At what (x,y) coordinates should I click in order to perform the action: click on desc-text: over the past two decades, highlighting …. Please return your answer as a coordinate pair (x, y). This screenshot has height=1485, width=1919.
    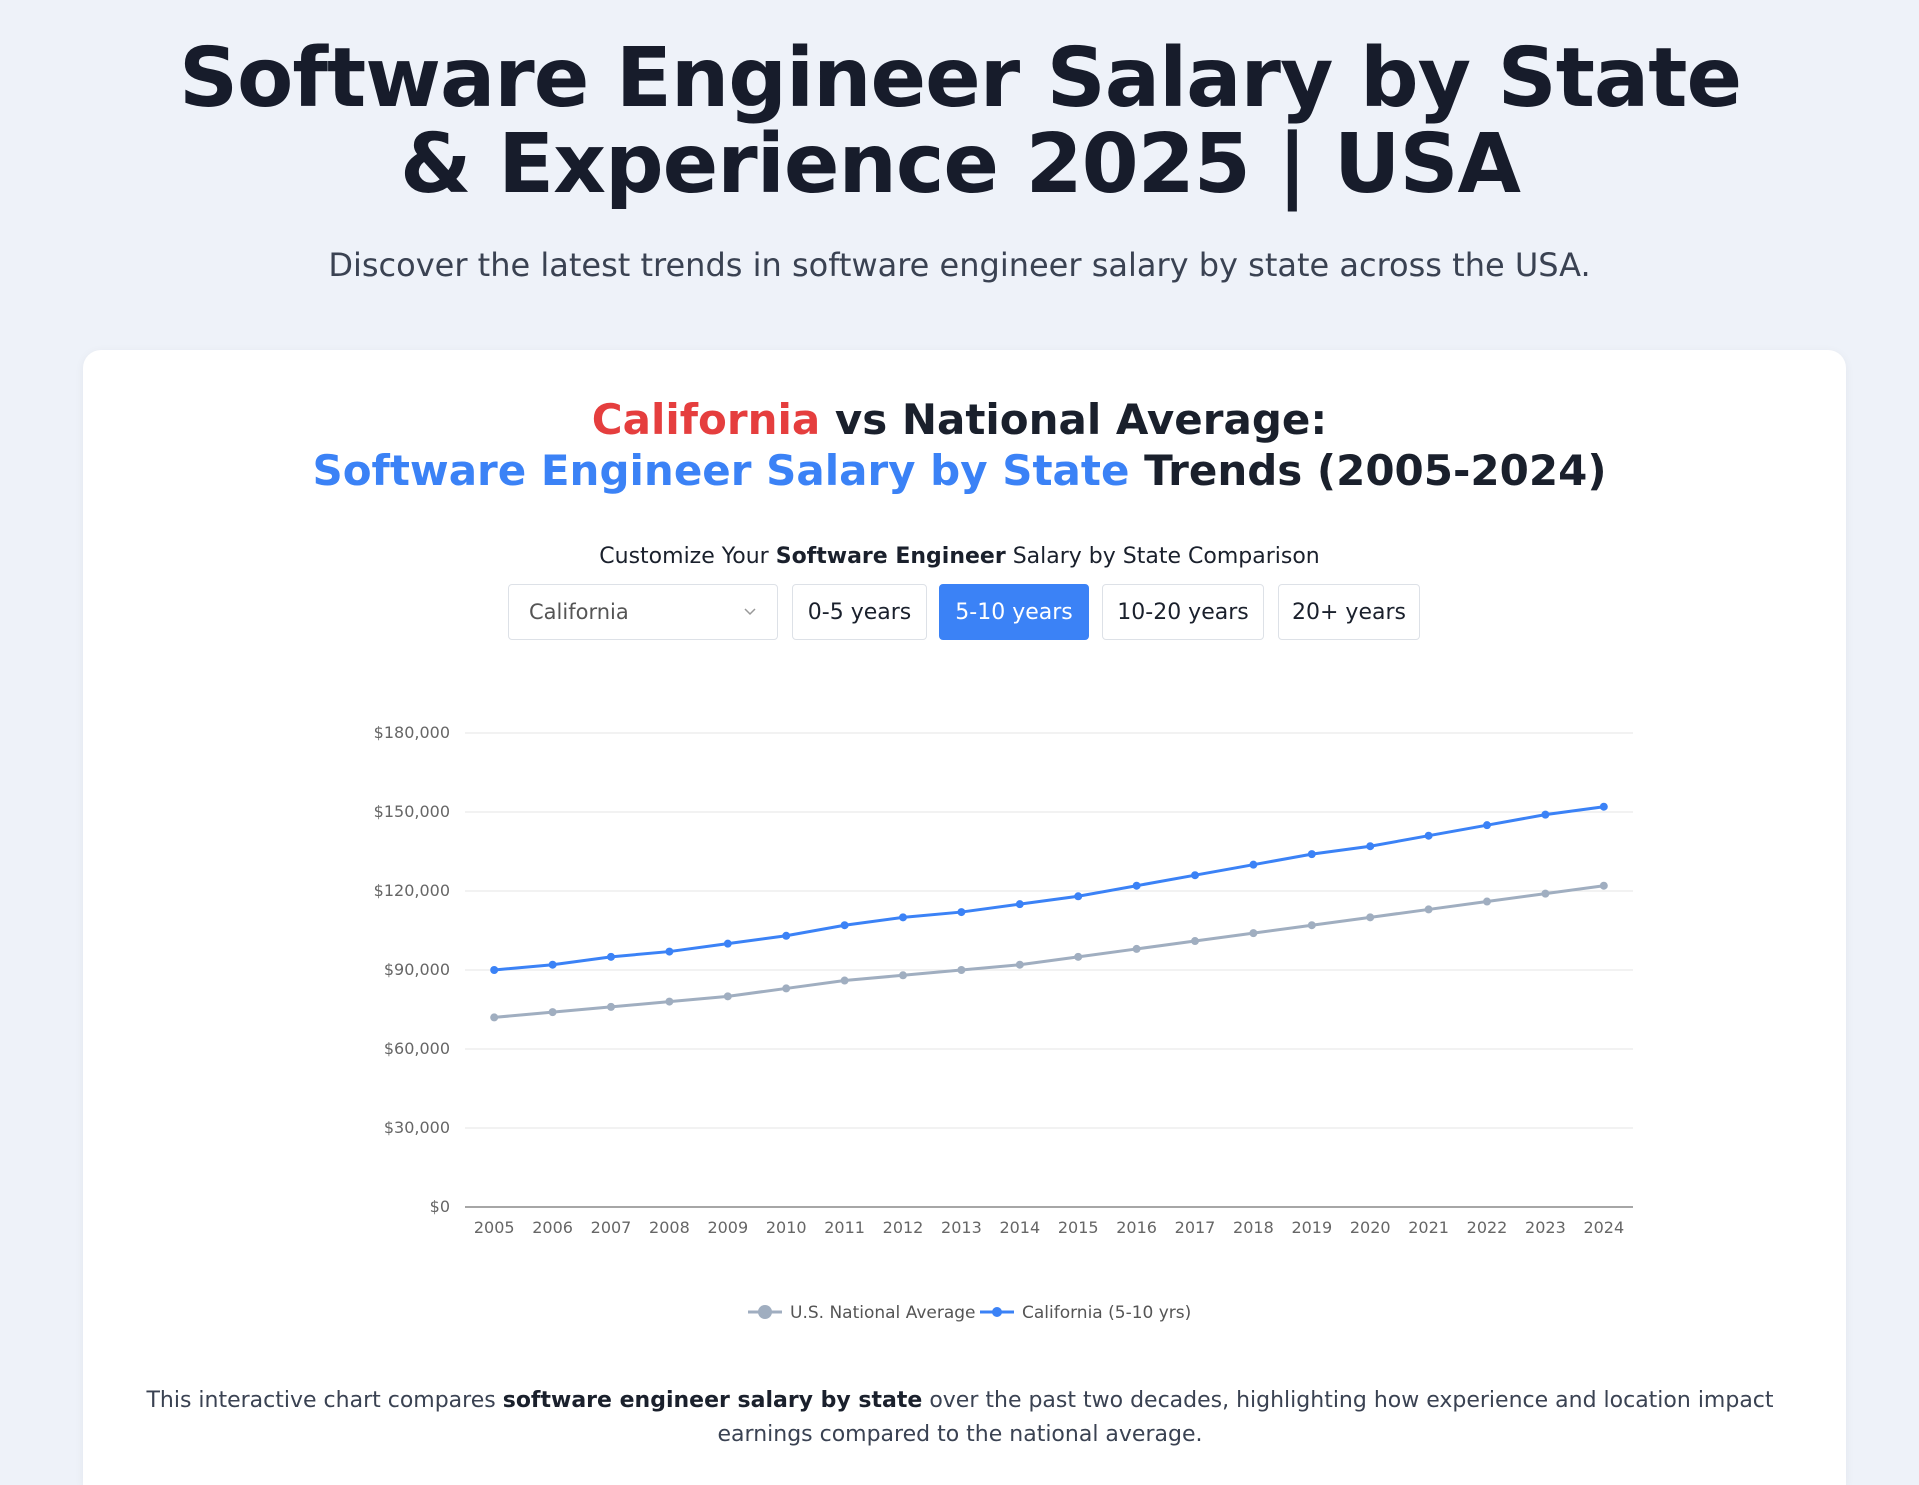
    Looking at the image, I should click on (1245, 1417).